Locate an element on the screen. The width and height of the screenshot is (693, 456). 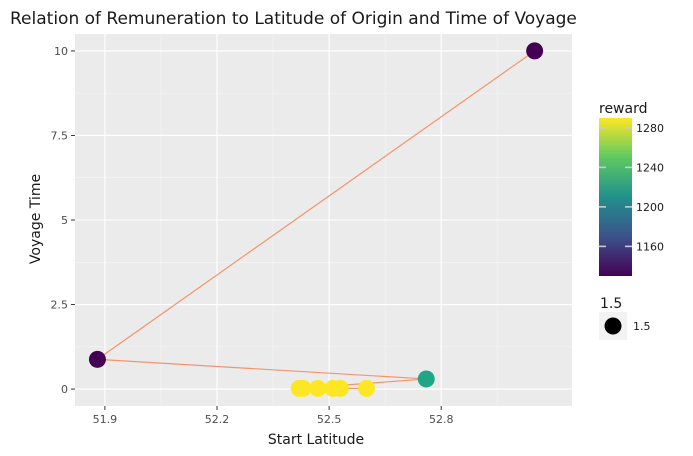
colorbar-tick-label: 1280 is located at coordinates (650, 128).